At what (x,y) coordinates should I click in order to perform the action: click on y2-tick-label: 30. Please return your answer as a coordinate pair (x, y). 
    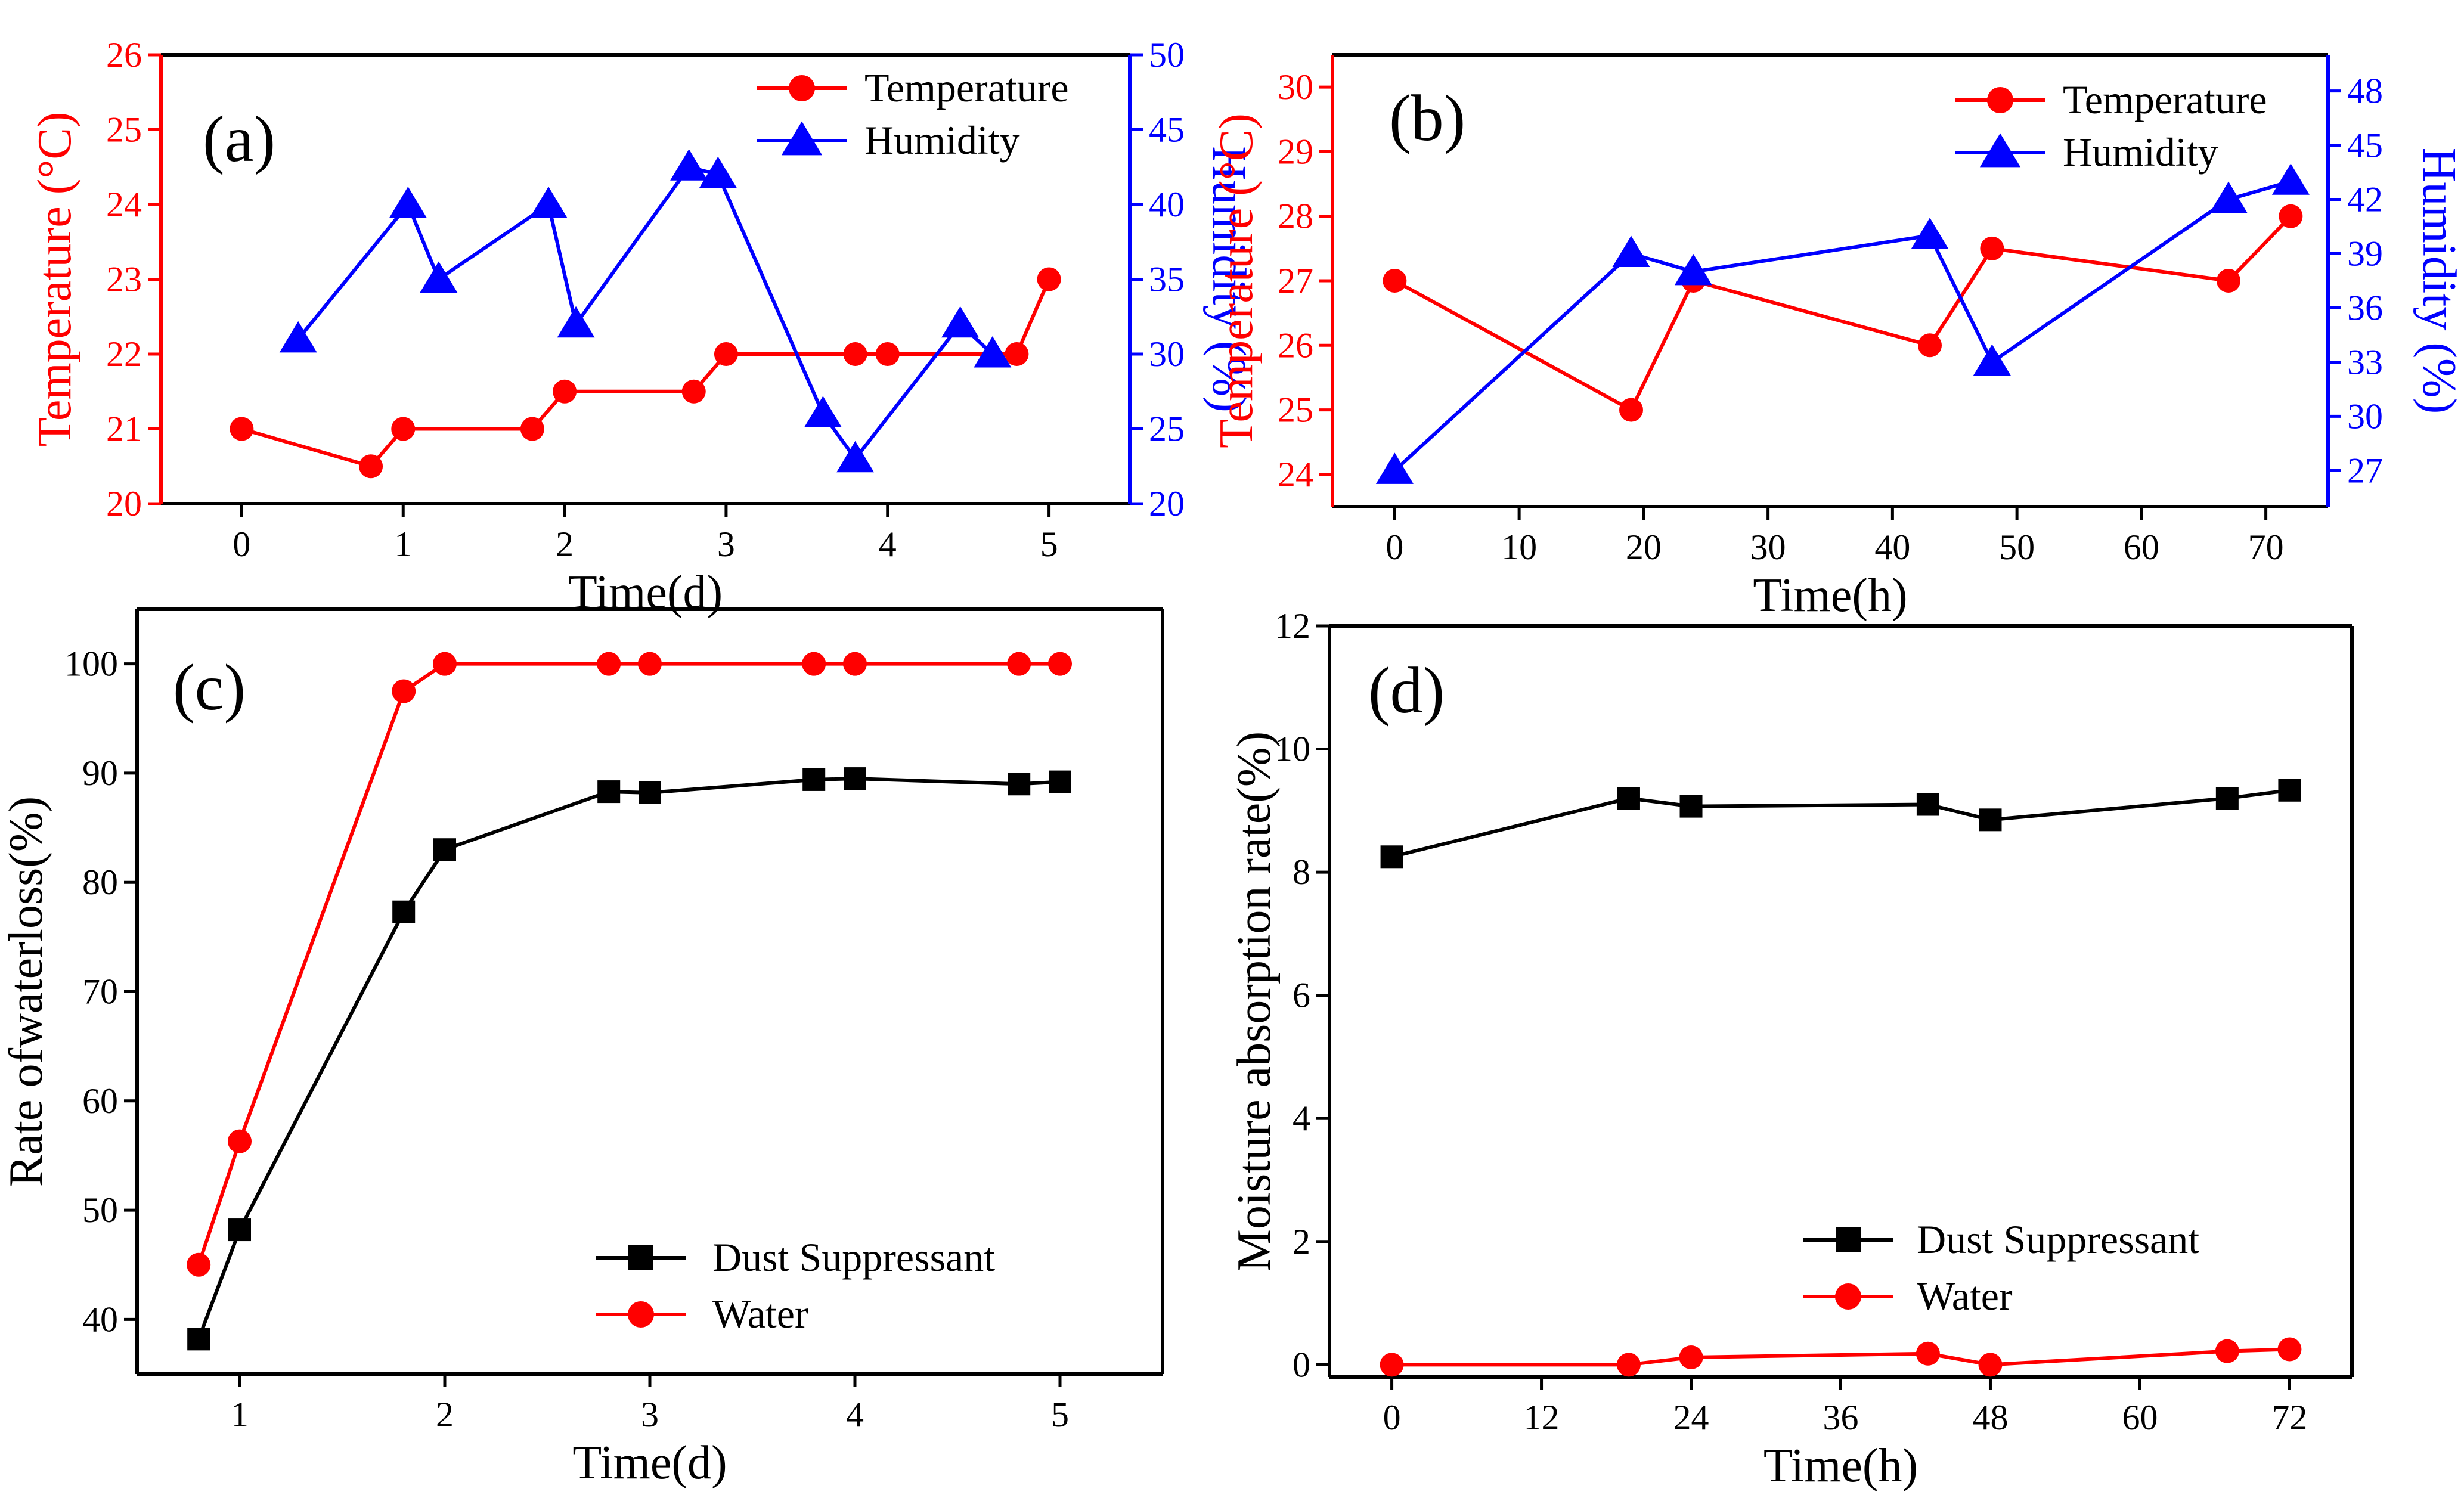
    Looking at the image, I should click on (2365, 416).